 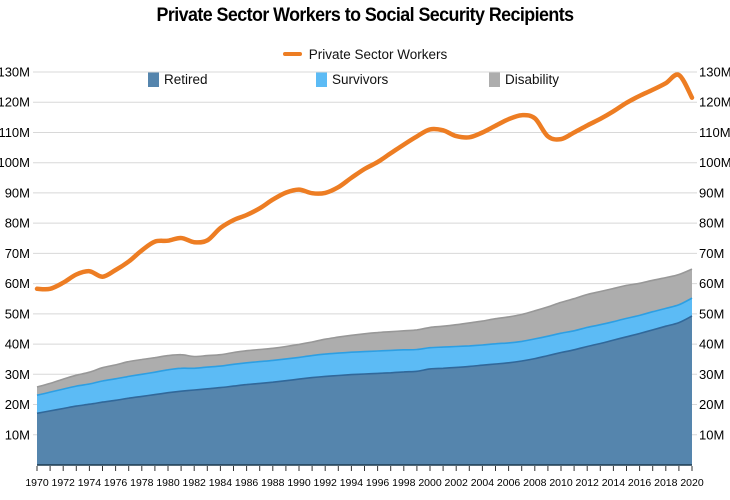 I want to click on x-tick-label: 2000, so click(x=430, y=483).